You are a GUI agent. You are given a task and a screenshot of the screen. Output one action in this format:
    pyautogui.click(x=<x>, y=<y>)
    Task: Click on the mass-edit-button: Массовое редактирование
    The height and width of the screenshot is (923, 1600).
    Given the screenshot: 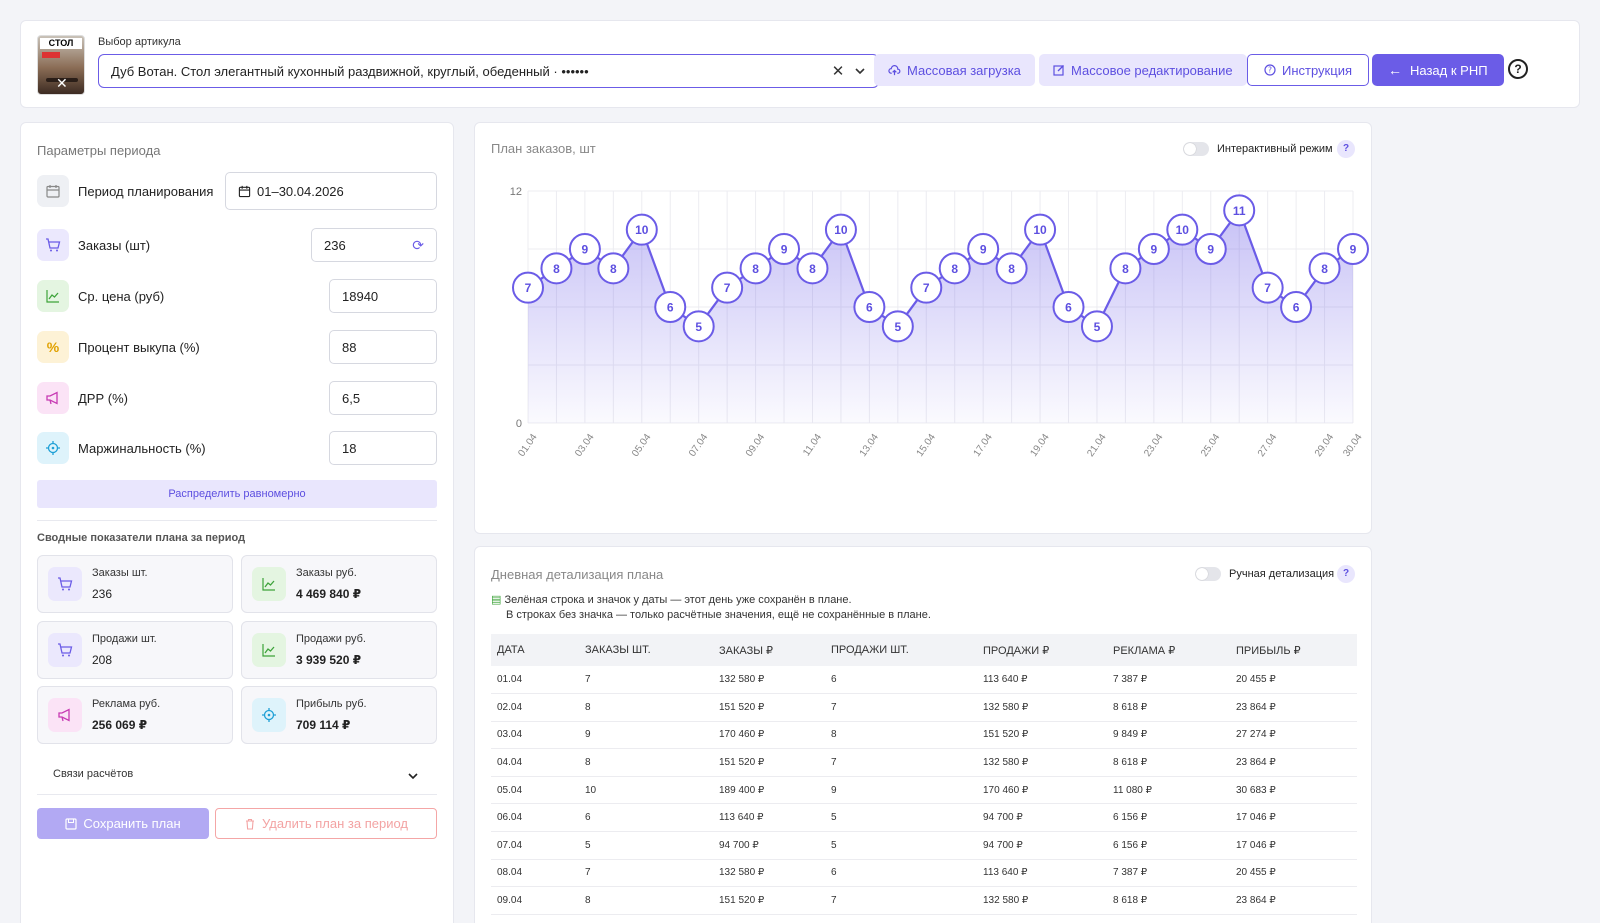 What is the action you would take?
    pyautogui.click(x=1143, y=70)
    